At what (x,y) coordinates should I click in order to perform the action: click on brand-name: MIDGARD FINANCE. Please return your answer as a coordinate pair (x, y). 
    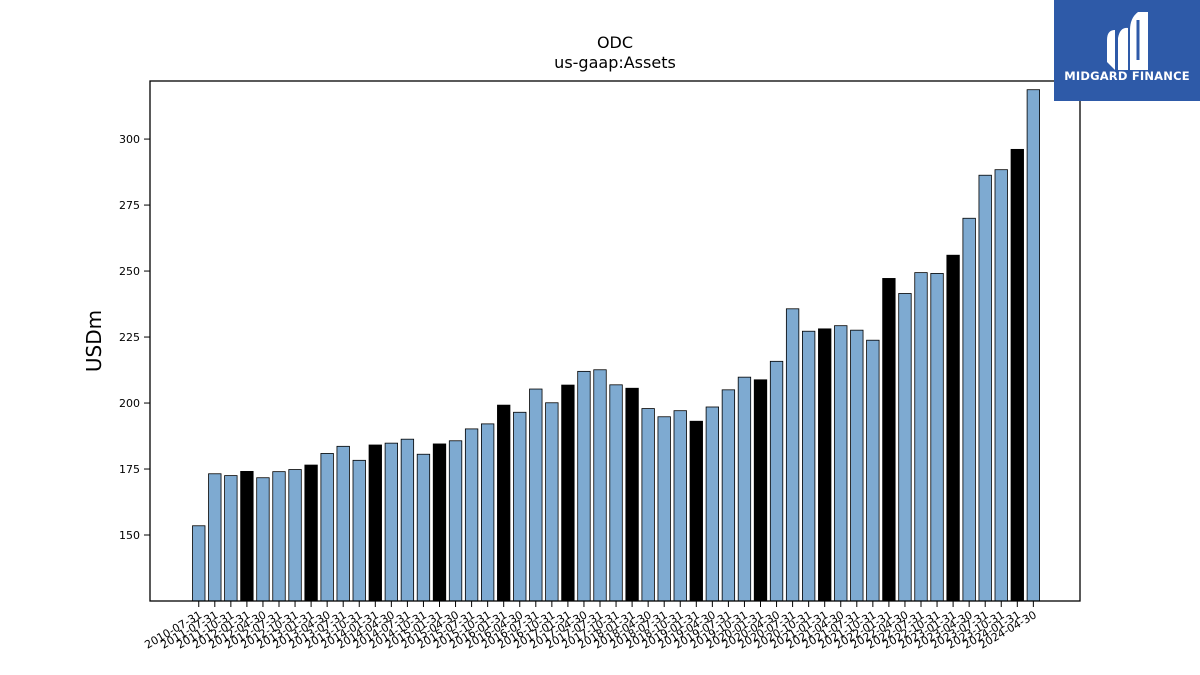
    Looking at the image, I should click on (1127, 76).